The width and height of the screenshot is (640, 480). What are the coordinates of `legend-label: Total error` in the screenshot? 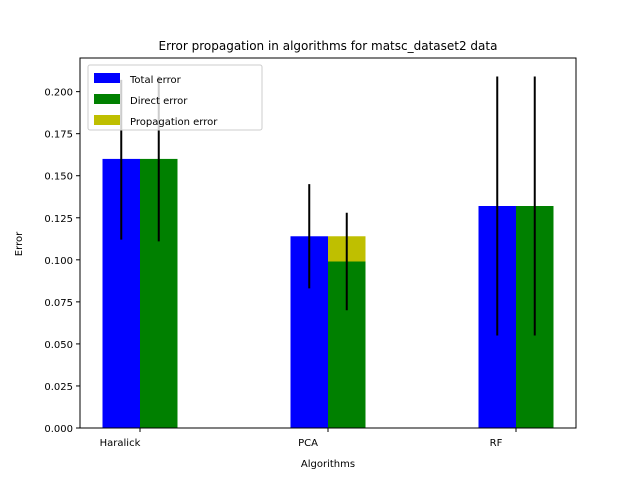 It's located at (155, 80).